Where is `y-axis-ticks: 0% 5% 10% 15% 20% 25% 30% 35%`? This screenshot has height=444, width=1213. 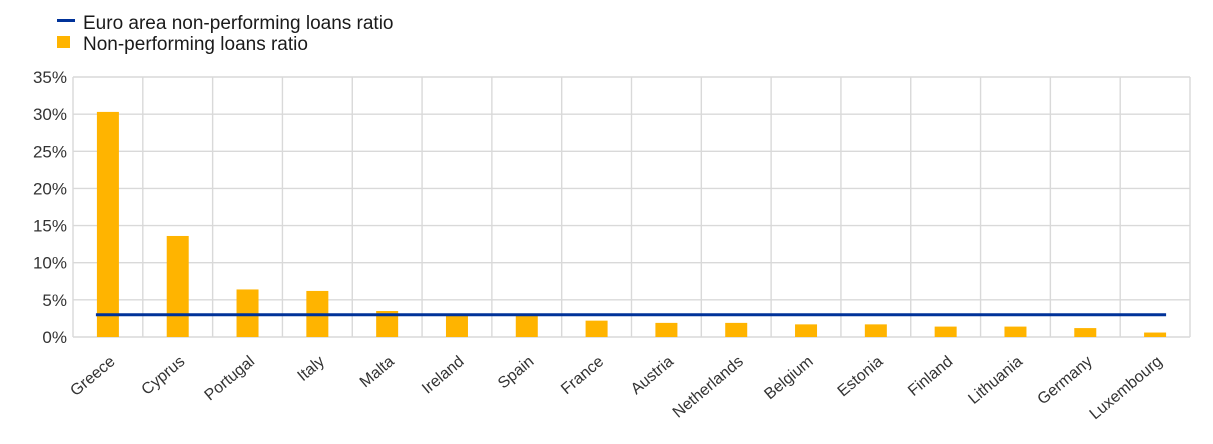
y-axis-ticks: 0% 5% 10% 15% 20% 25% 30% 35% is located at coordinates (50, 207).